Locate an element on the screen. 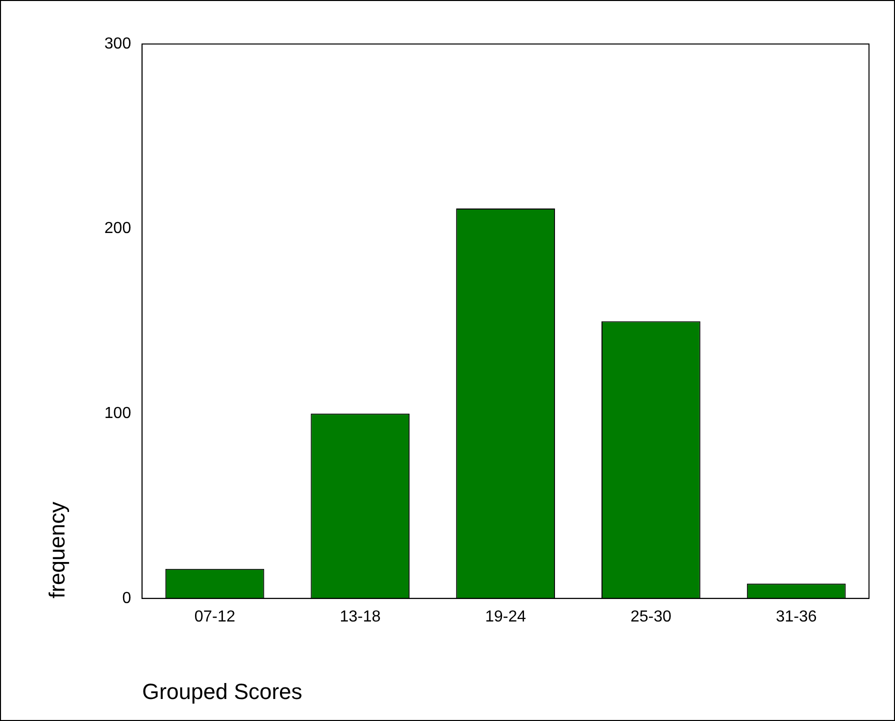 This screenshot has width=895, height=721. y-tick-label: 200 is located at coordinates (118, 229).